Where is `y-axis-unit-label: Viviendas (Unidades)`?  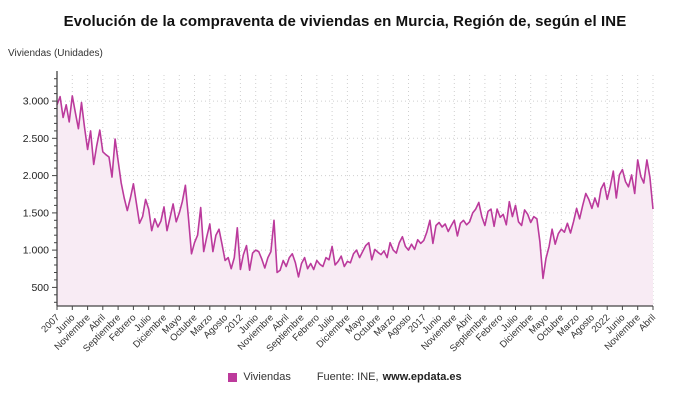
y-axis-unit-label: Viviendas (Unidades) is located at coordinates (55, 53).